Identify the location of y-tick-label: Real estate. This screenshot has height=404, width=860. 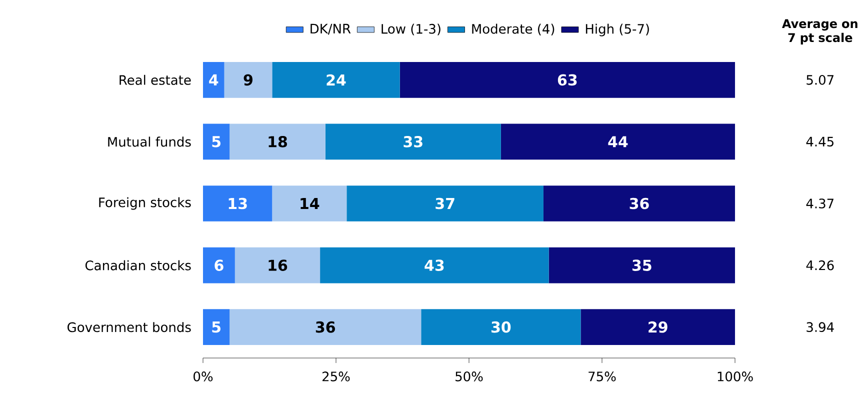
(155, 79).